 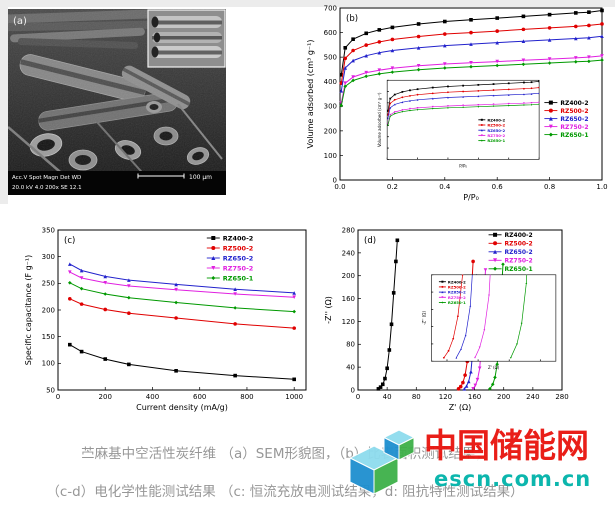 What do you see at coordinates (416, 397) in the screenshot?
I see `svg-text: 80` at bounding box center [416, 397].